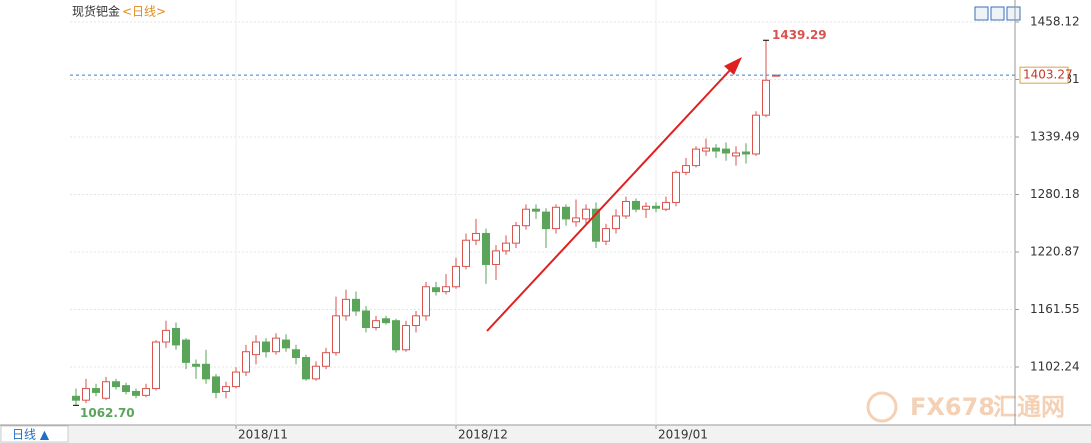 This screenshot has height=443, width=1091. I want to click on y-tick-label: 1161.55, so click(1055, 309).